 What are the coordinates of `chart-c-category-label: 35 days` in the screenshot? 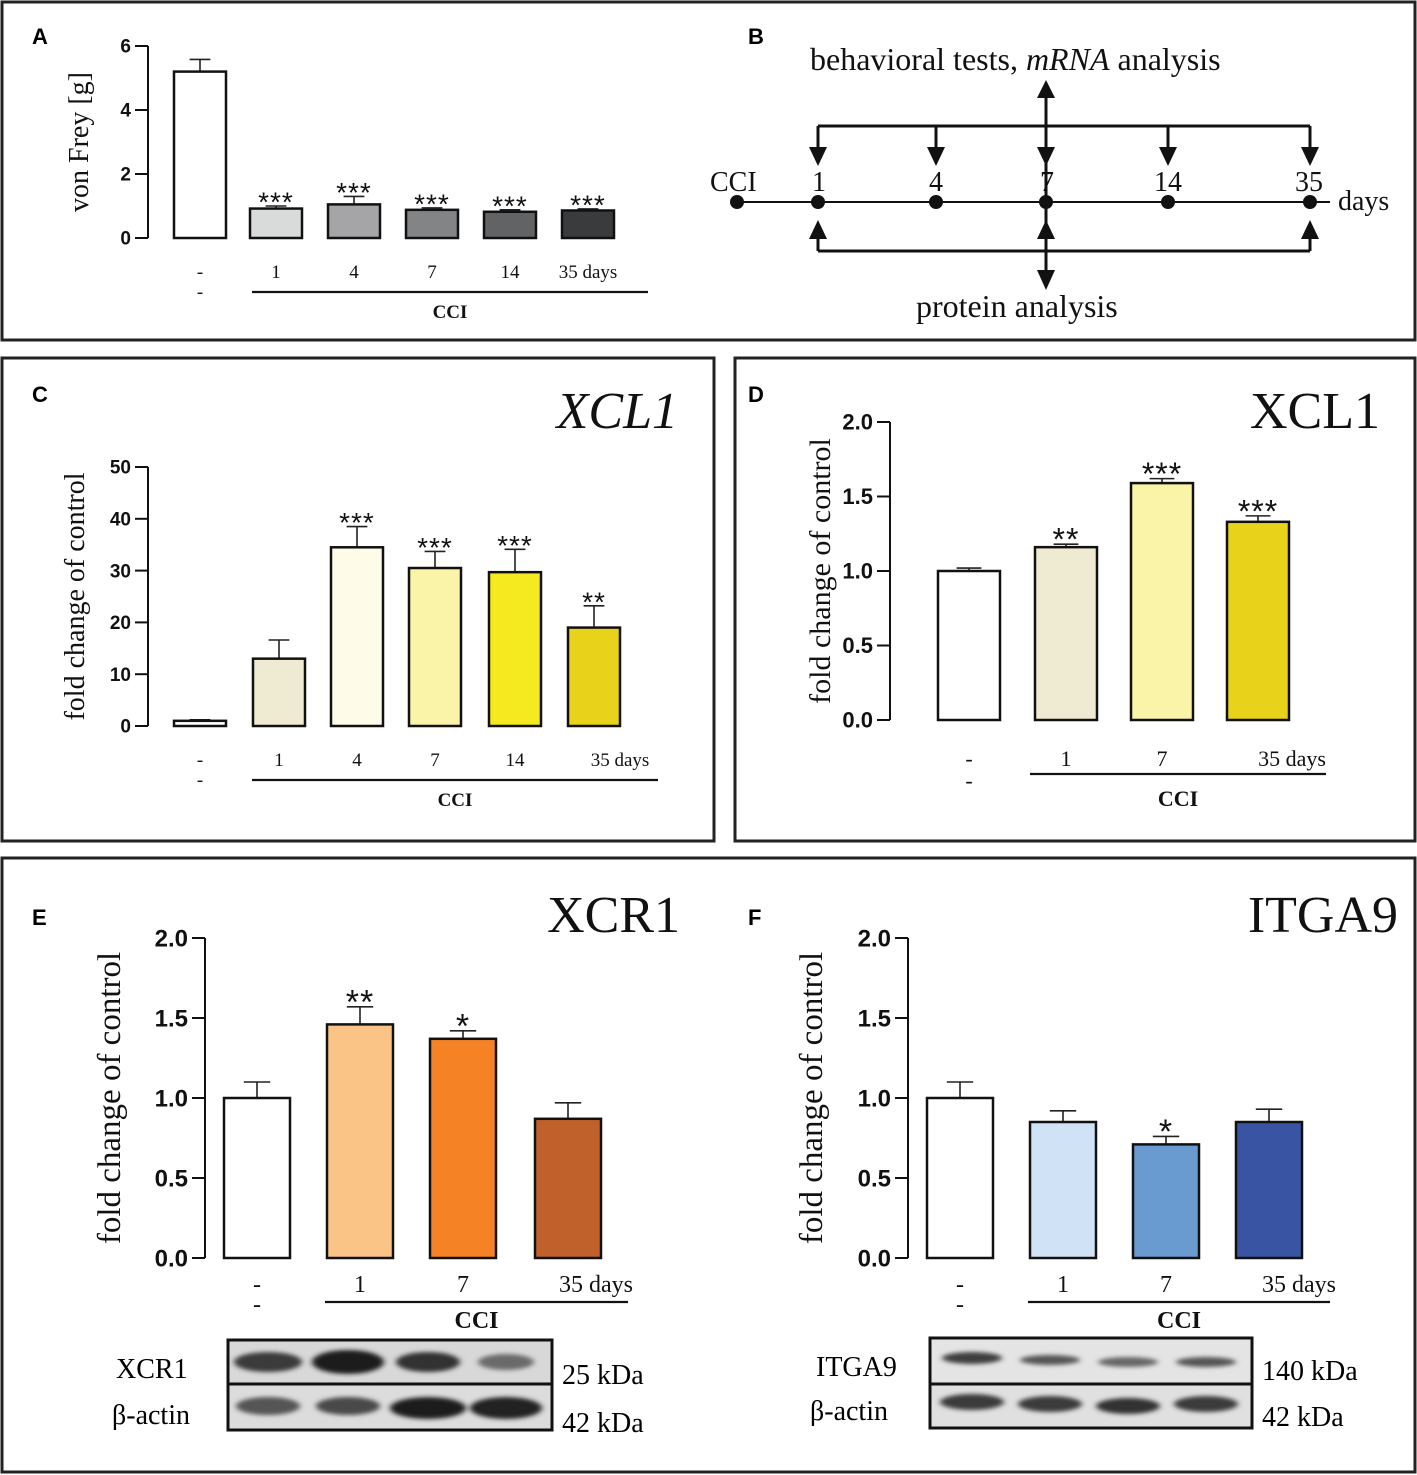 It's located at (620, 760).